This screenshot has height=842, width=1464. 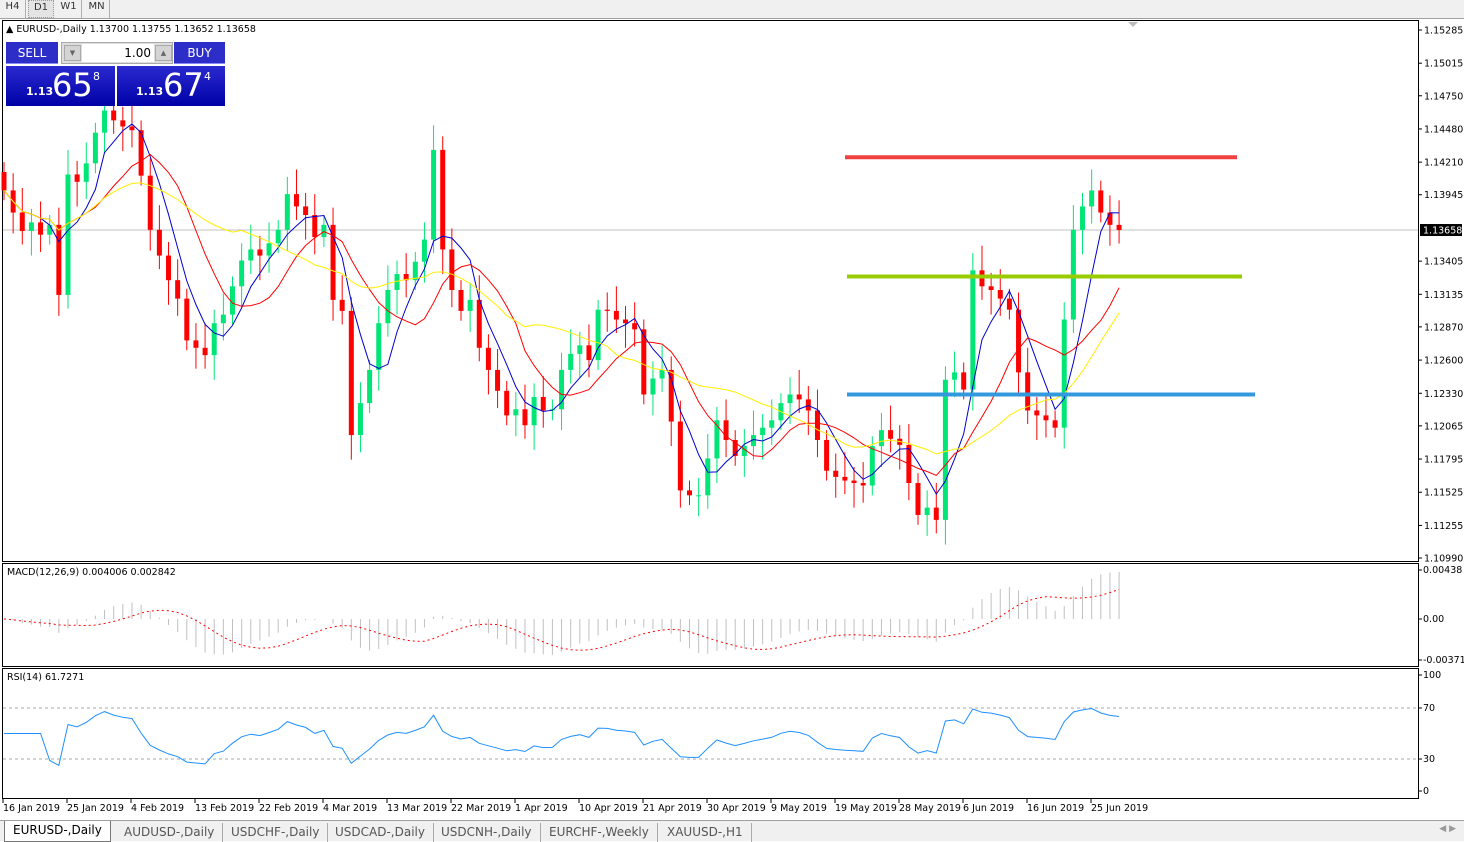 I want to click on buy-button: BUY, so click(x=199, y=53).